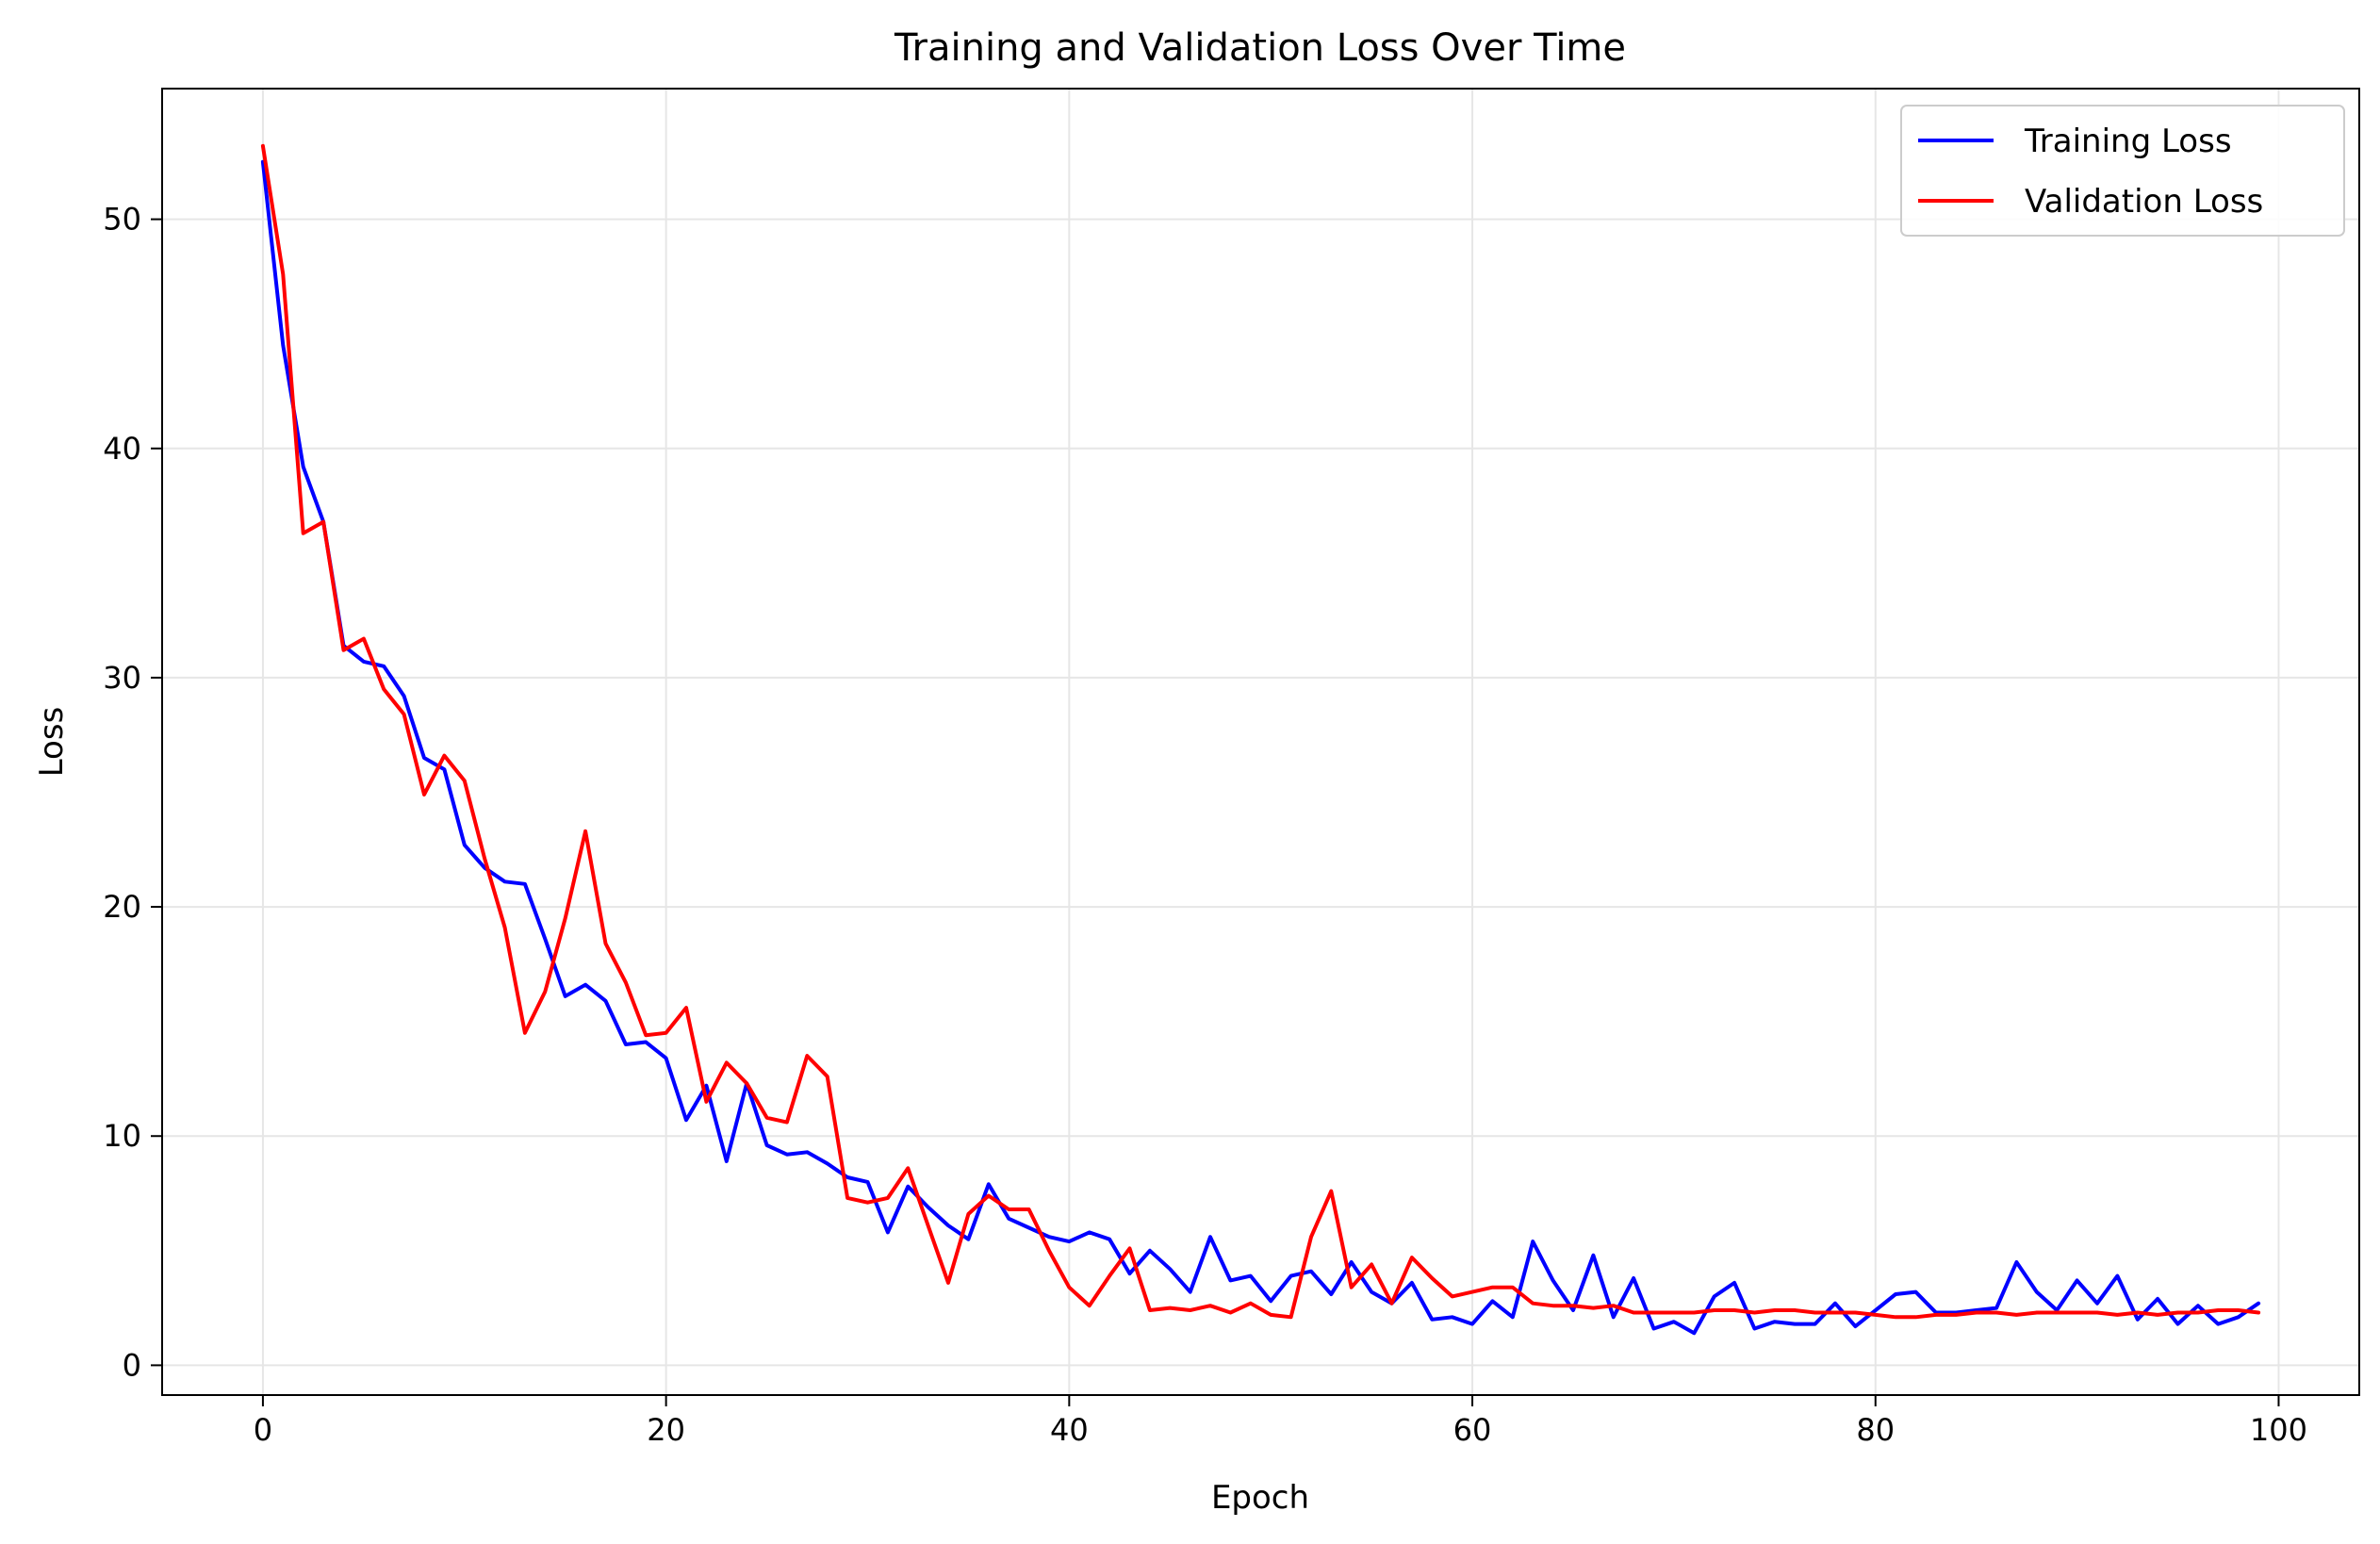 This screenshot has width=2380, height=1544. Describe the element at coordinates (1069, 1430) in the screenshot. I see `x-tick-label: 40` at that location.